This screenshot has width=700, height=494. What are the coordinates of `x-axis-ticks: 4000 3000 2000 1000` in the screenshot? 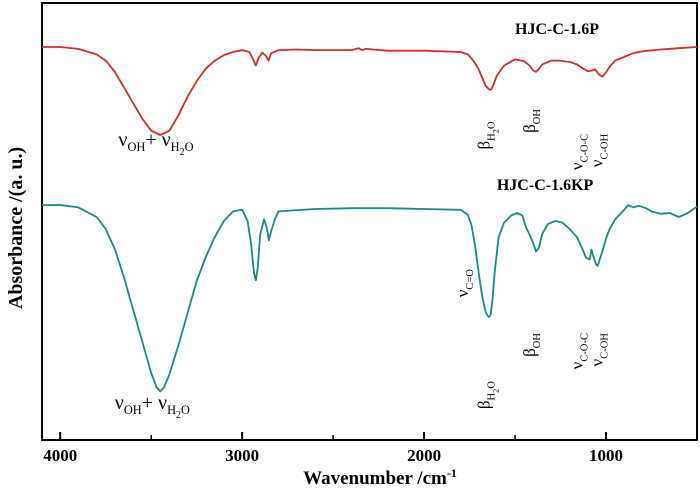 It's located at (333, 448).